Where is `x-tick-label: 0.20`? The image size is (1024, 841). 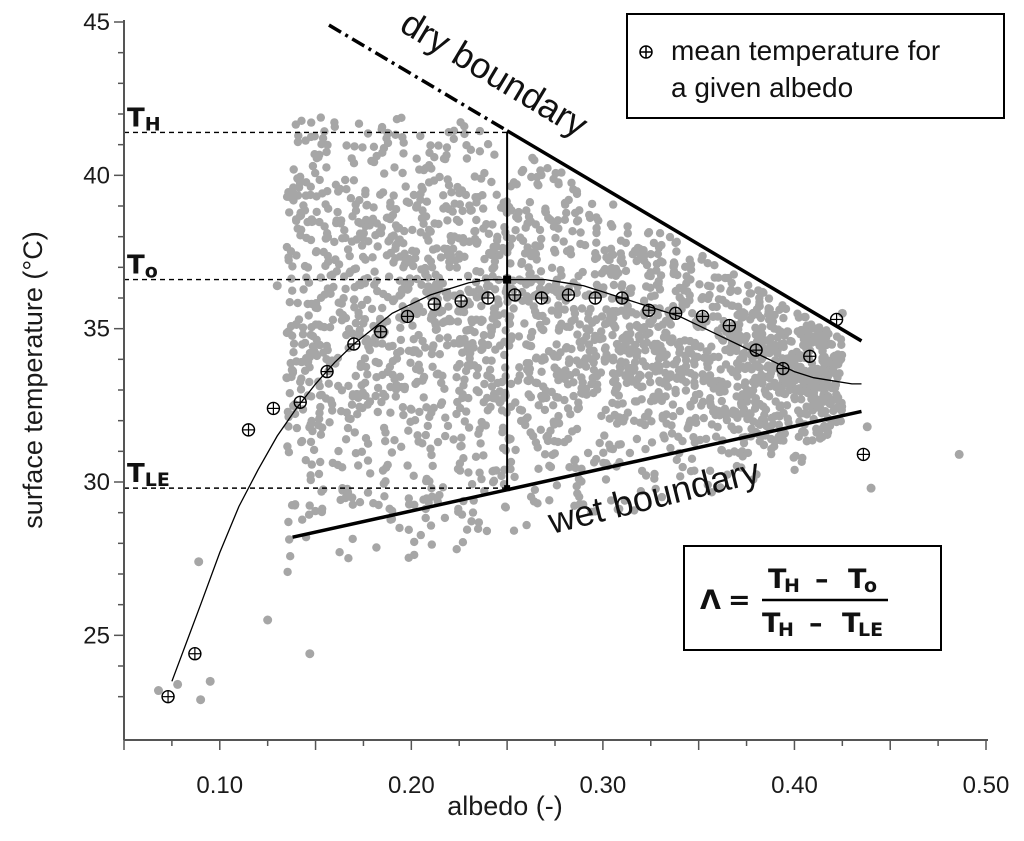
x-tick-label: 0.20 is located at coordinates (411, 785).